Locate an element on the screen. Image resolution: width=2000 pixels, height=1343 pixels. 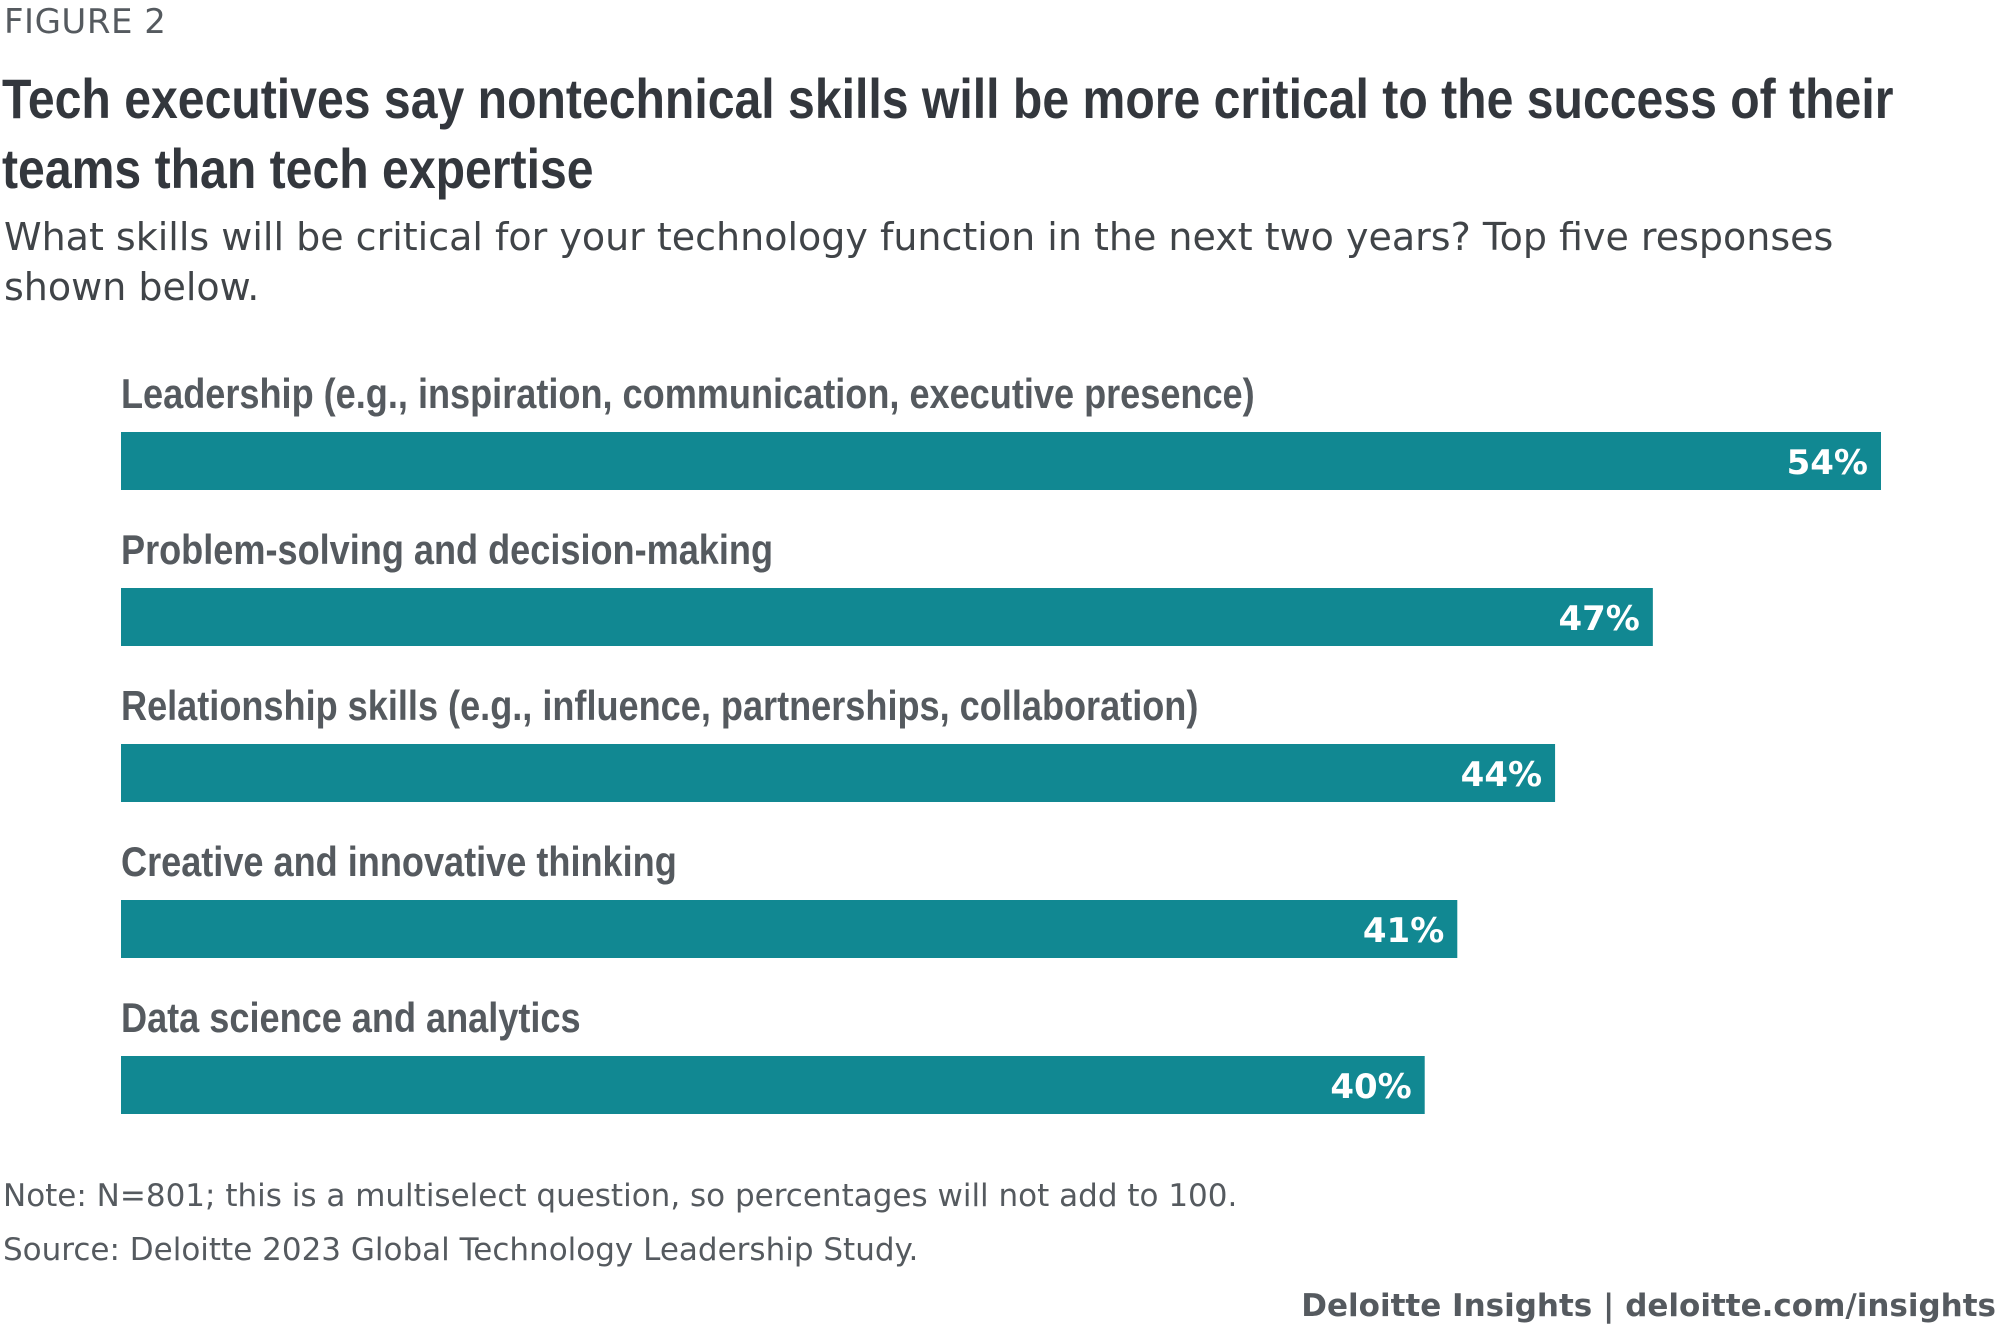
value-label: 54% is located at coordinates (1827, 463).